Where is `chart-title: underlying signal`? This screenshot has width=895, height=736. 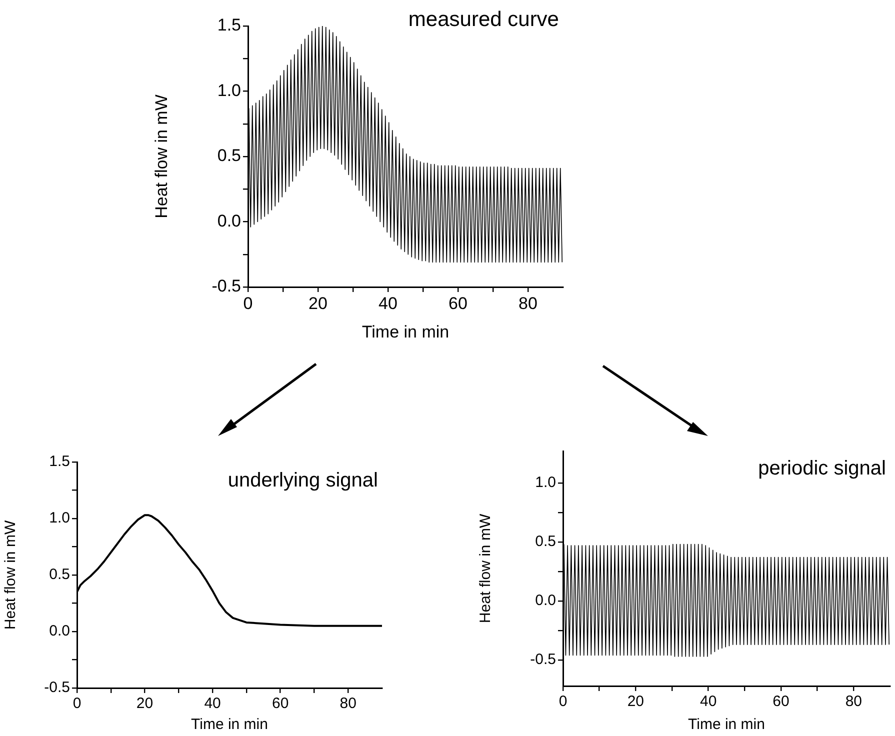
chart-title: underlying signal is located at coordinates (303, 481).